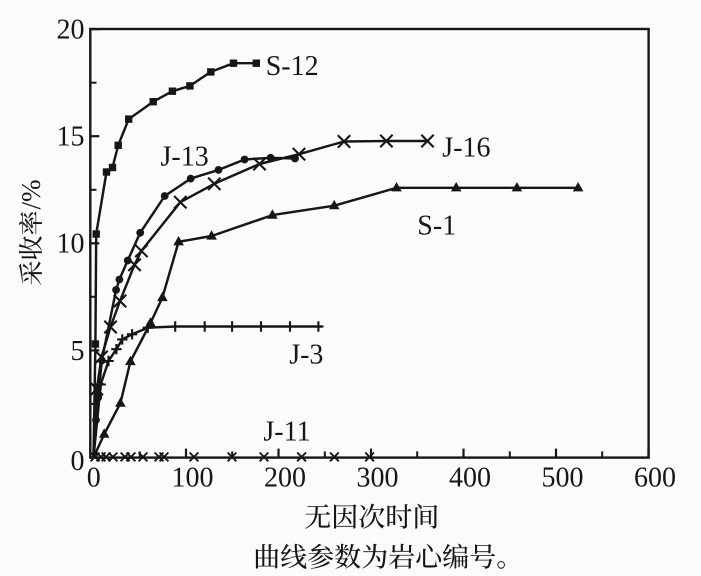  I want to click on svg-text: 500, so click(563, 478).